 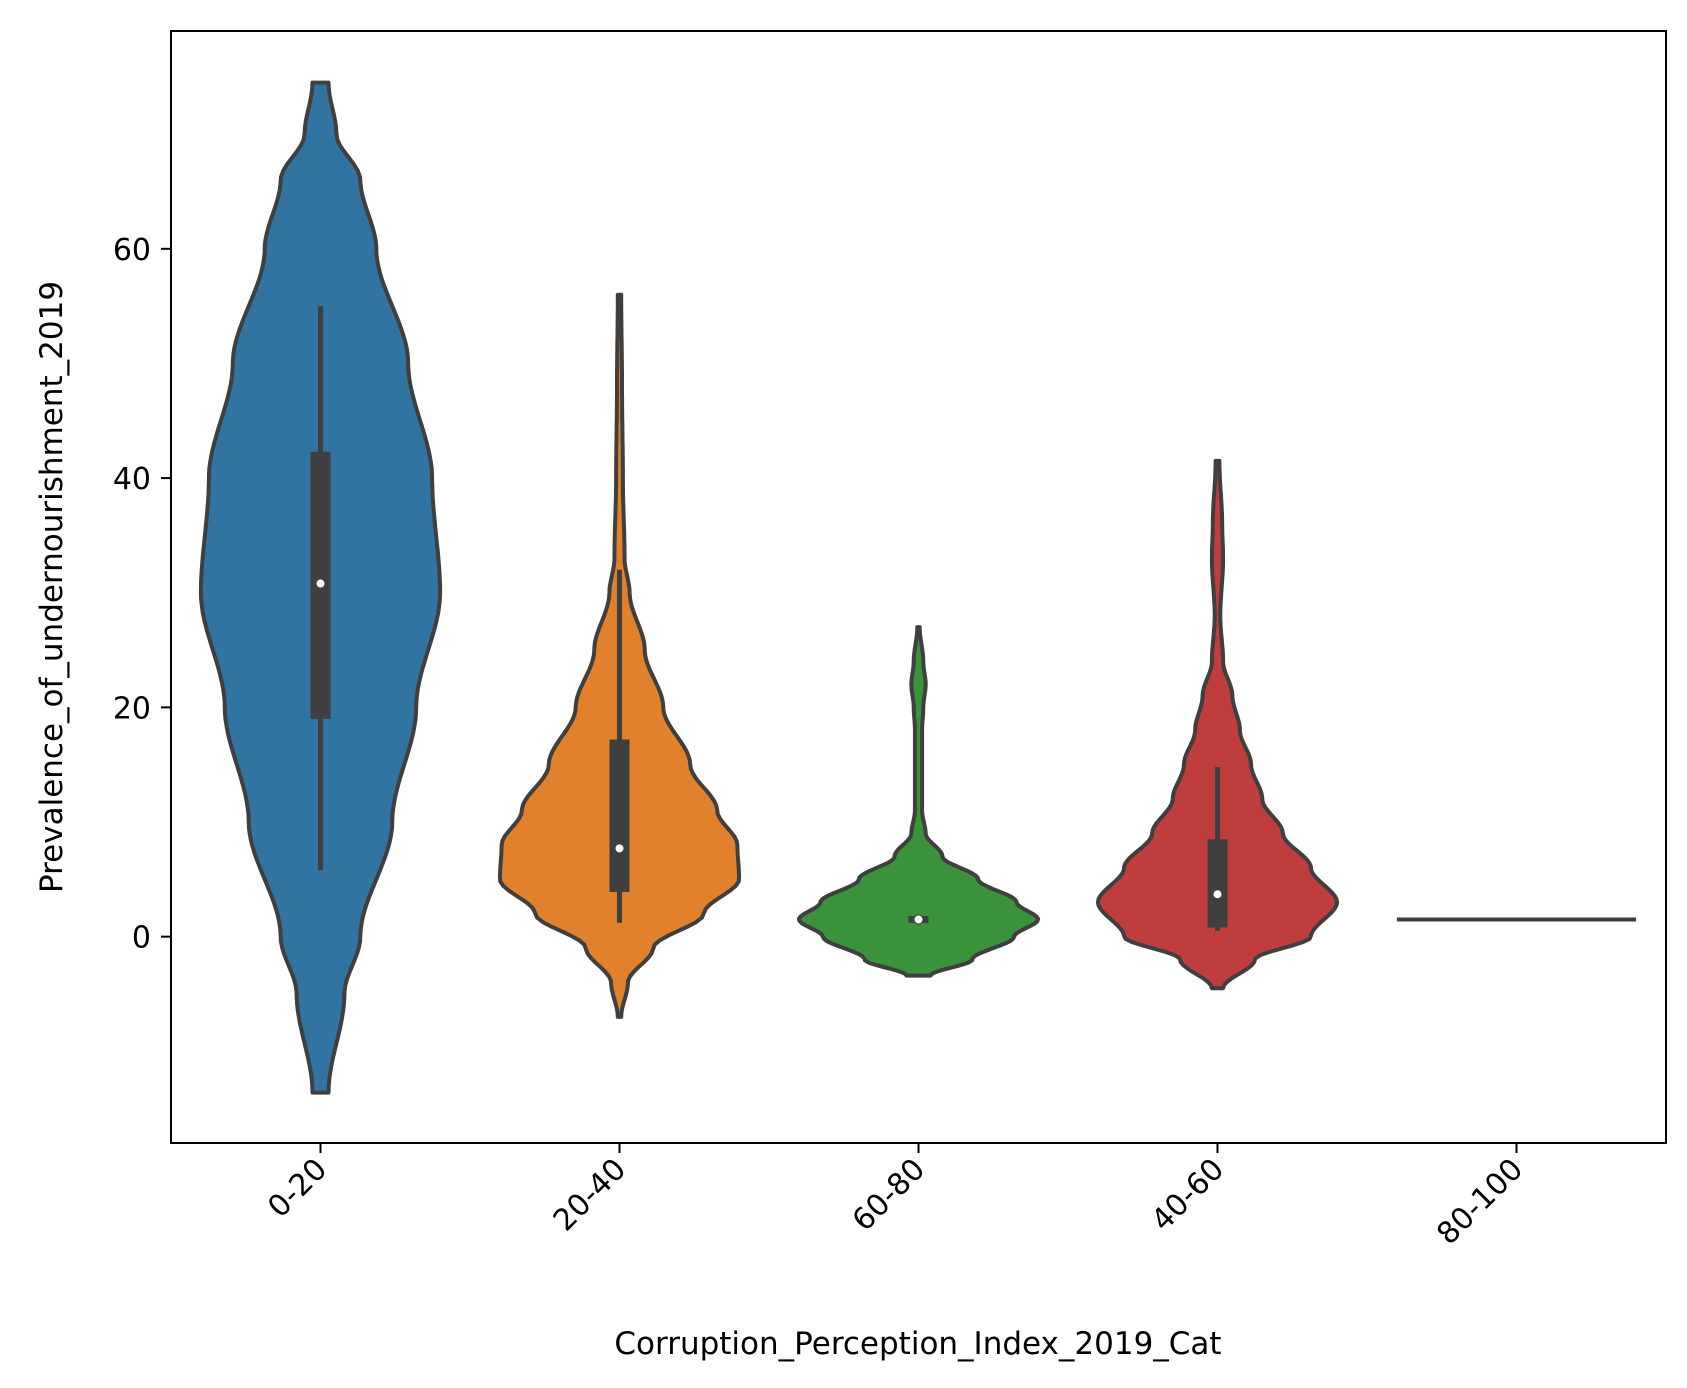 What do you see at coordinates (132, 708) in the screenshot?
I see `y-tick-label: 20` at bounding box center [132, 708].